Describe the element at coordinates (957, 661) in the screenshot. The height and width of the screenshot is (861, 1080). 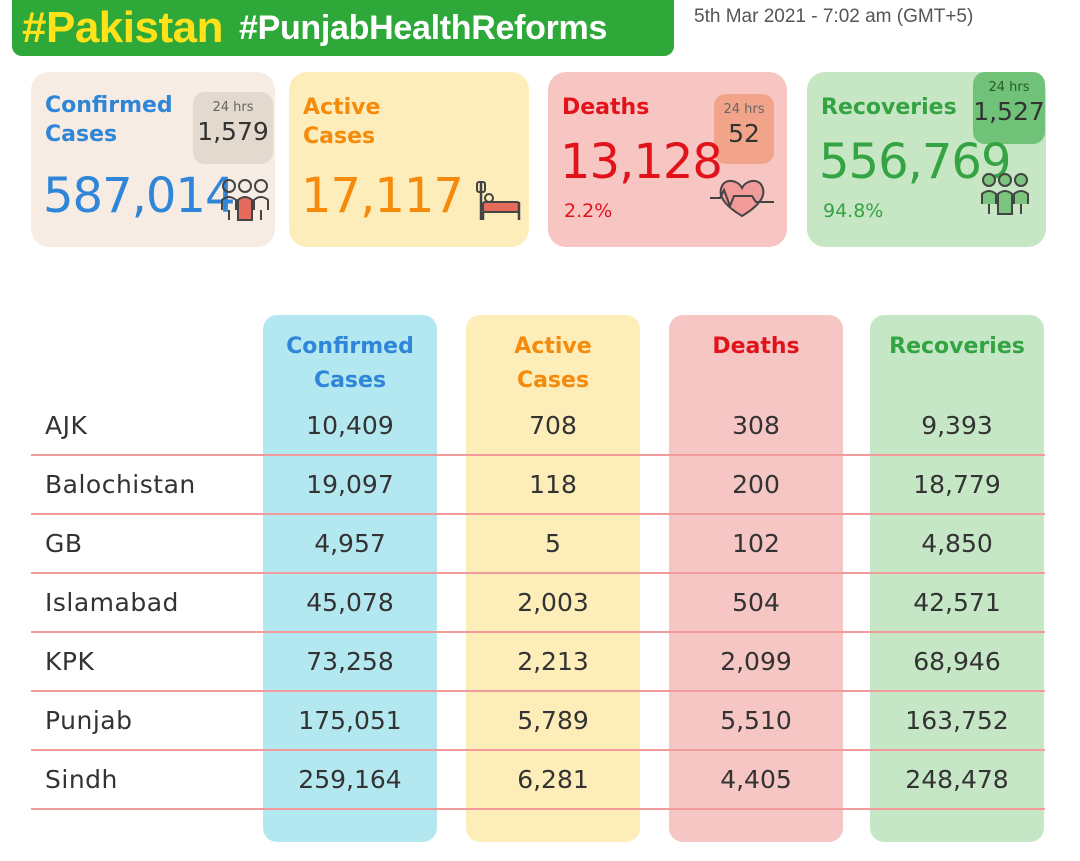
I see `recoveries-cell: 68,946` at that location.